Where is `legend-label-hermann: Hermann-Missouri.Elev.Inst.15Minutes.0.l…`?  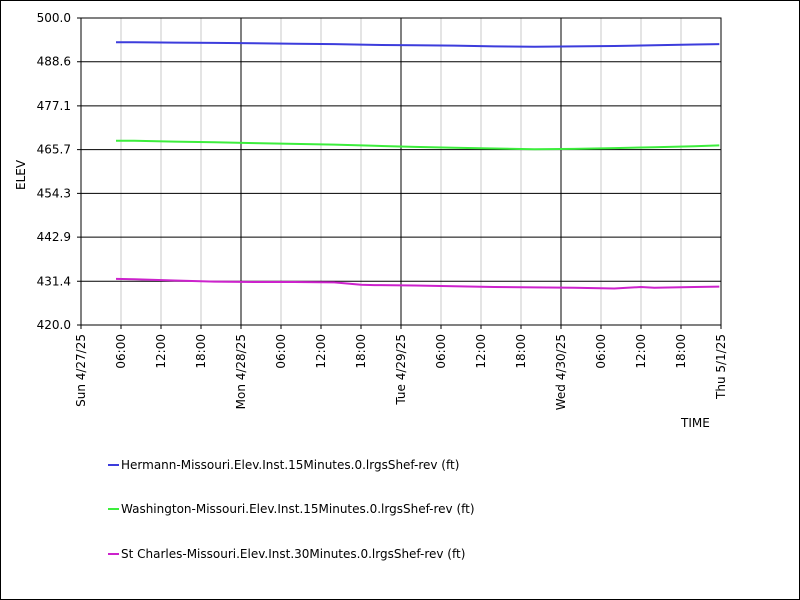
legend-label-hermann: Hermann-Missouri.Elev.Inst.15Minutes.0.l… is located at coordinates (290, 465).